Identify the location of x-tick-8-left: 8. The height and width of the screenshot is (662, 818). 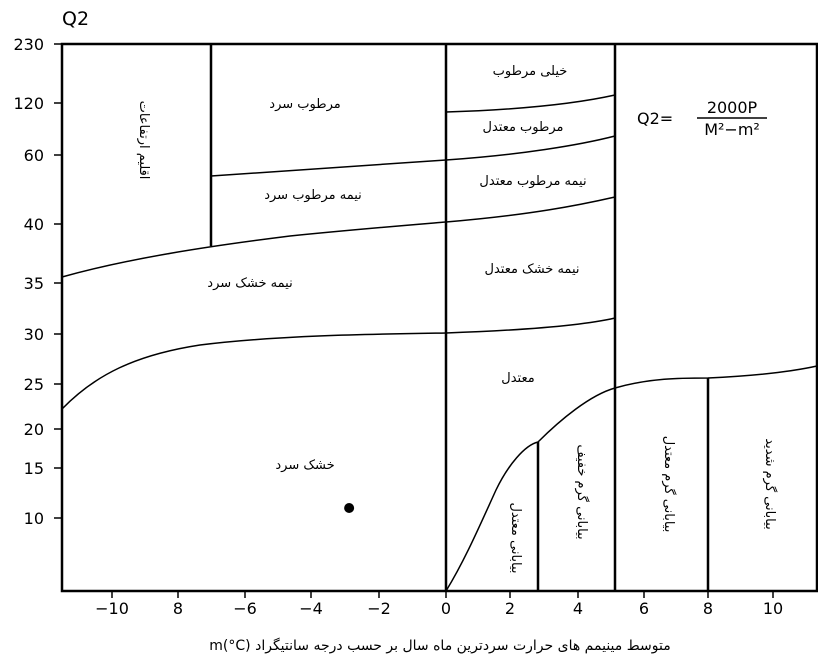
(178, 608).